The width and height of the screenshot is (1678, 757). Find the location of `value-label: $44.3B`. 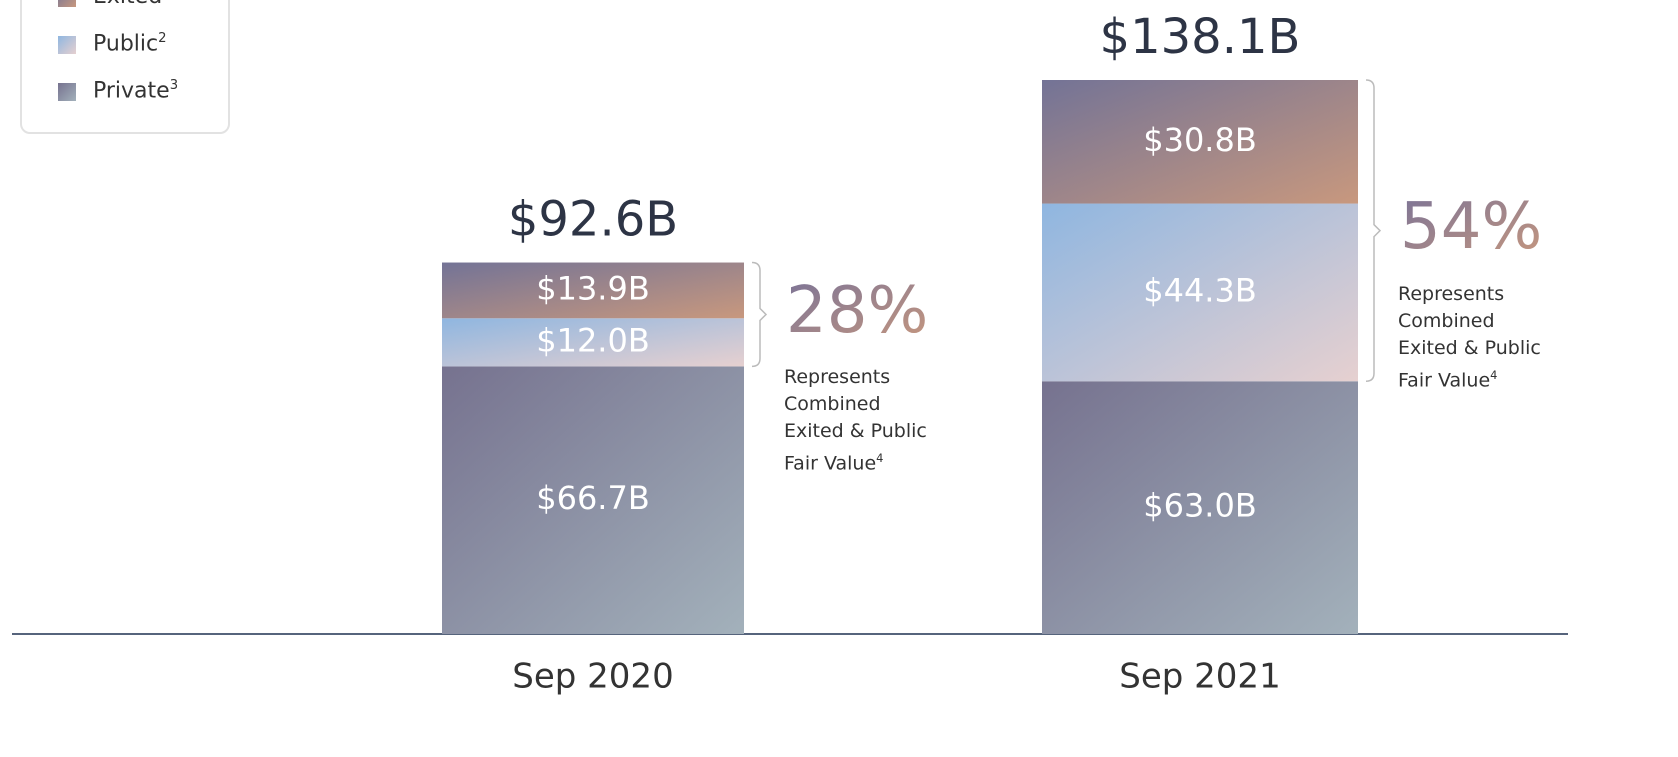

value-label: $44.3B is located at coordinates (1200, 290).